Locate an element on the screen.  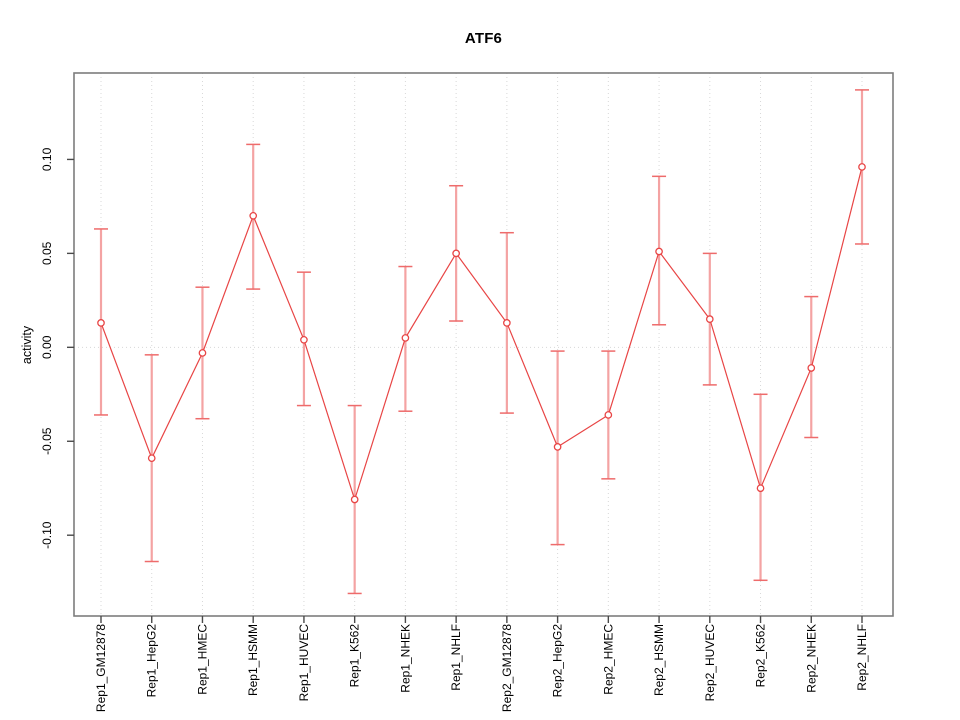
x-tick-label: Rep2_K562 is located at coordinates (761, 656).